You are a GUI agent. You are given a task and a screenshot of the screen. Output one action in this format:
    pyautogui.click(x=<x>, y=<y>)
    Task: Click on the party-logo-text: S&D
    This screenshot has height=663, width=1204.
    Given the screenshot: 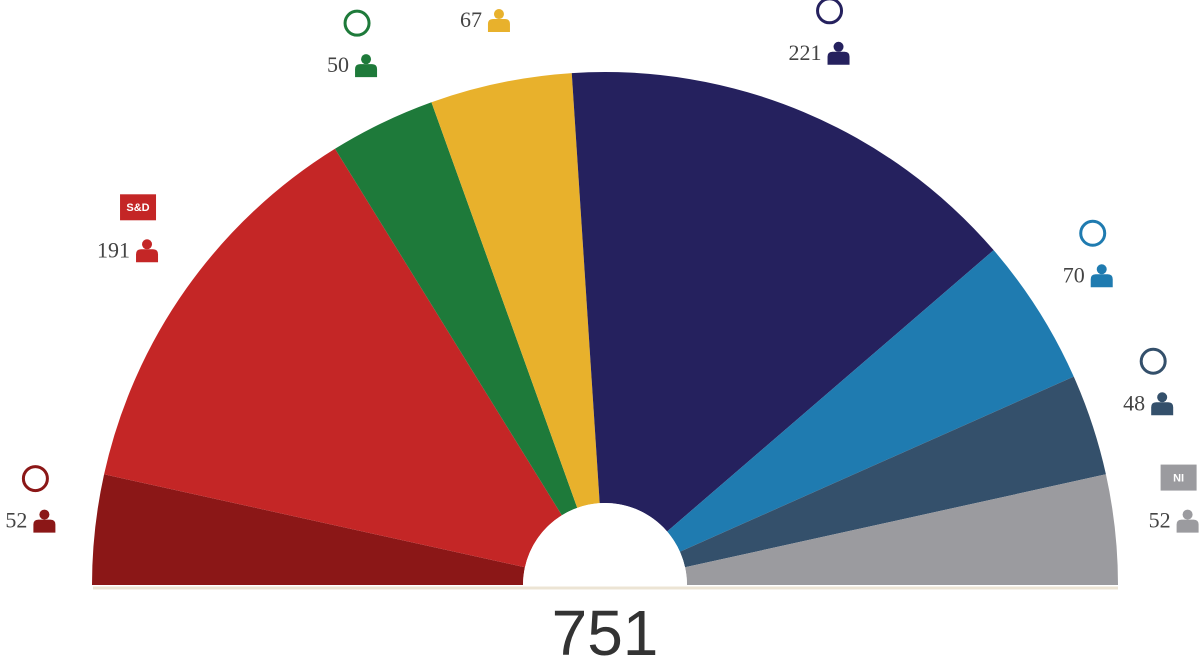 What is the action you would take?
    pyautogui.click(x=137, y=208)
    